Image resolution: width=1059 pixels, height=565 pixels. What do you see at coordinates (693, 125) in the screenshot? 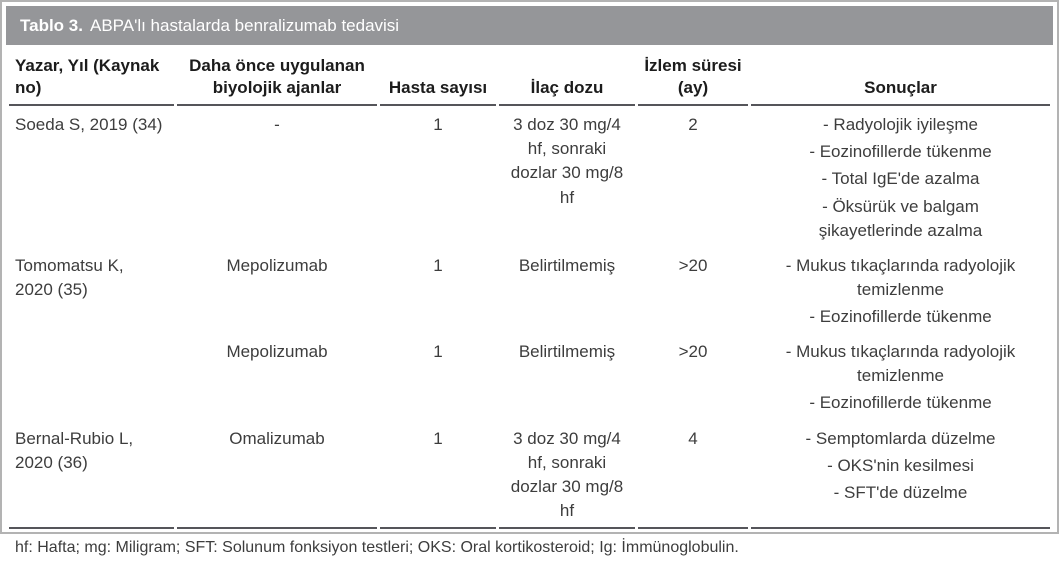
I see `follow-up-cell: 2` at bounding box center [693, 125].